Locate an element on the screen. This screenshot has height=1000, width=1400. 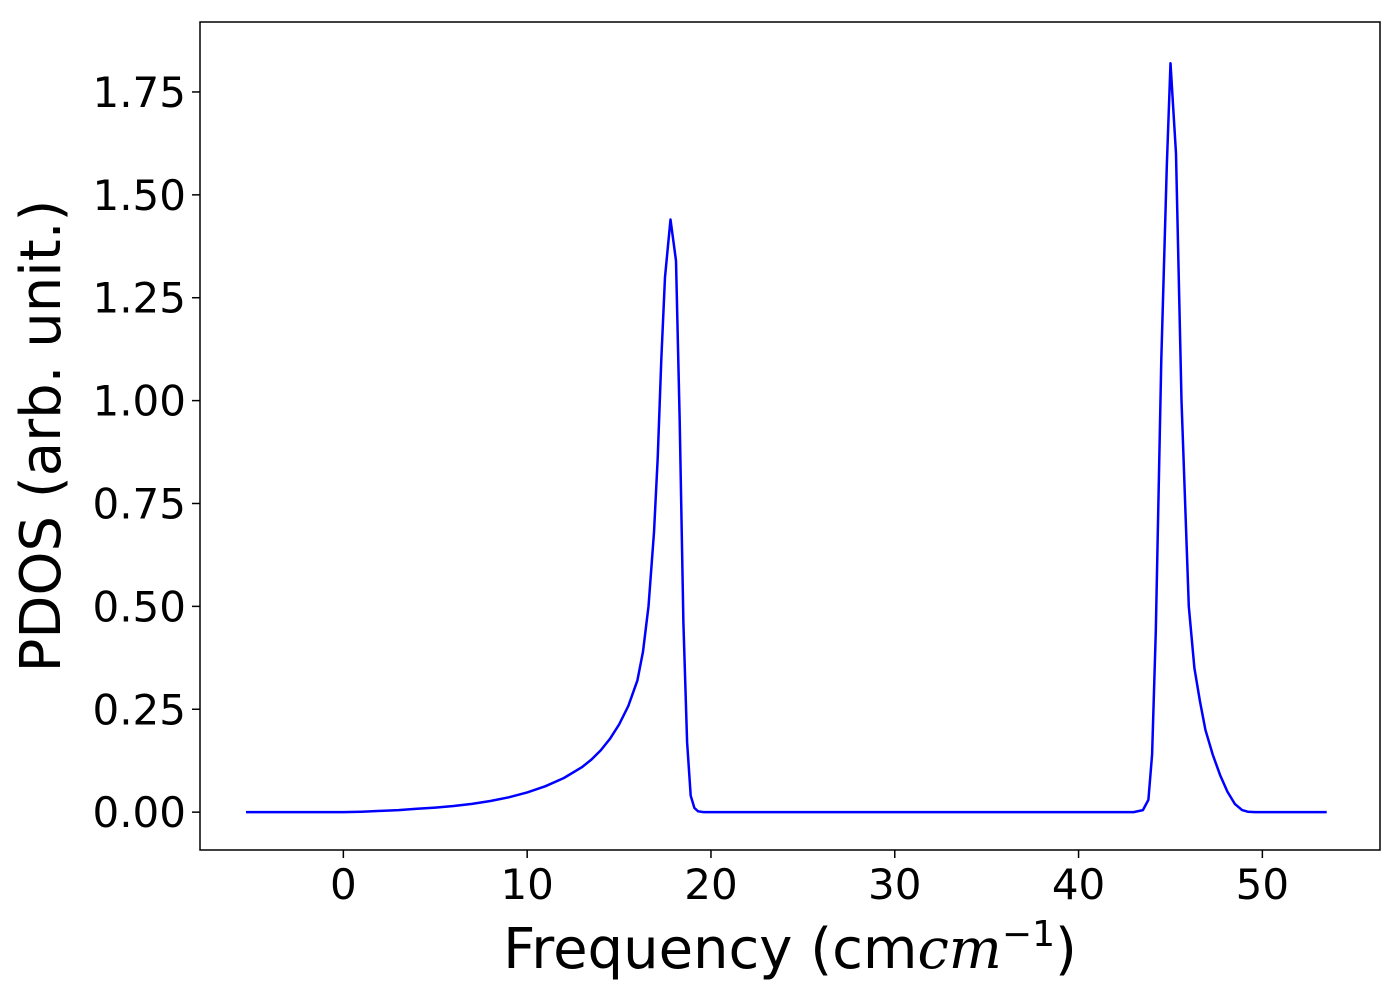
x-tick-label: 20 is located at coordinates (710, 884).